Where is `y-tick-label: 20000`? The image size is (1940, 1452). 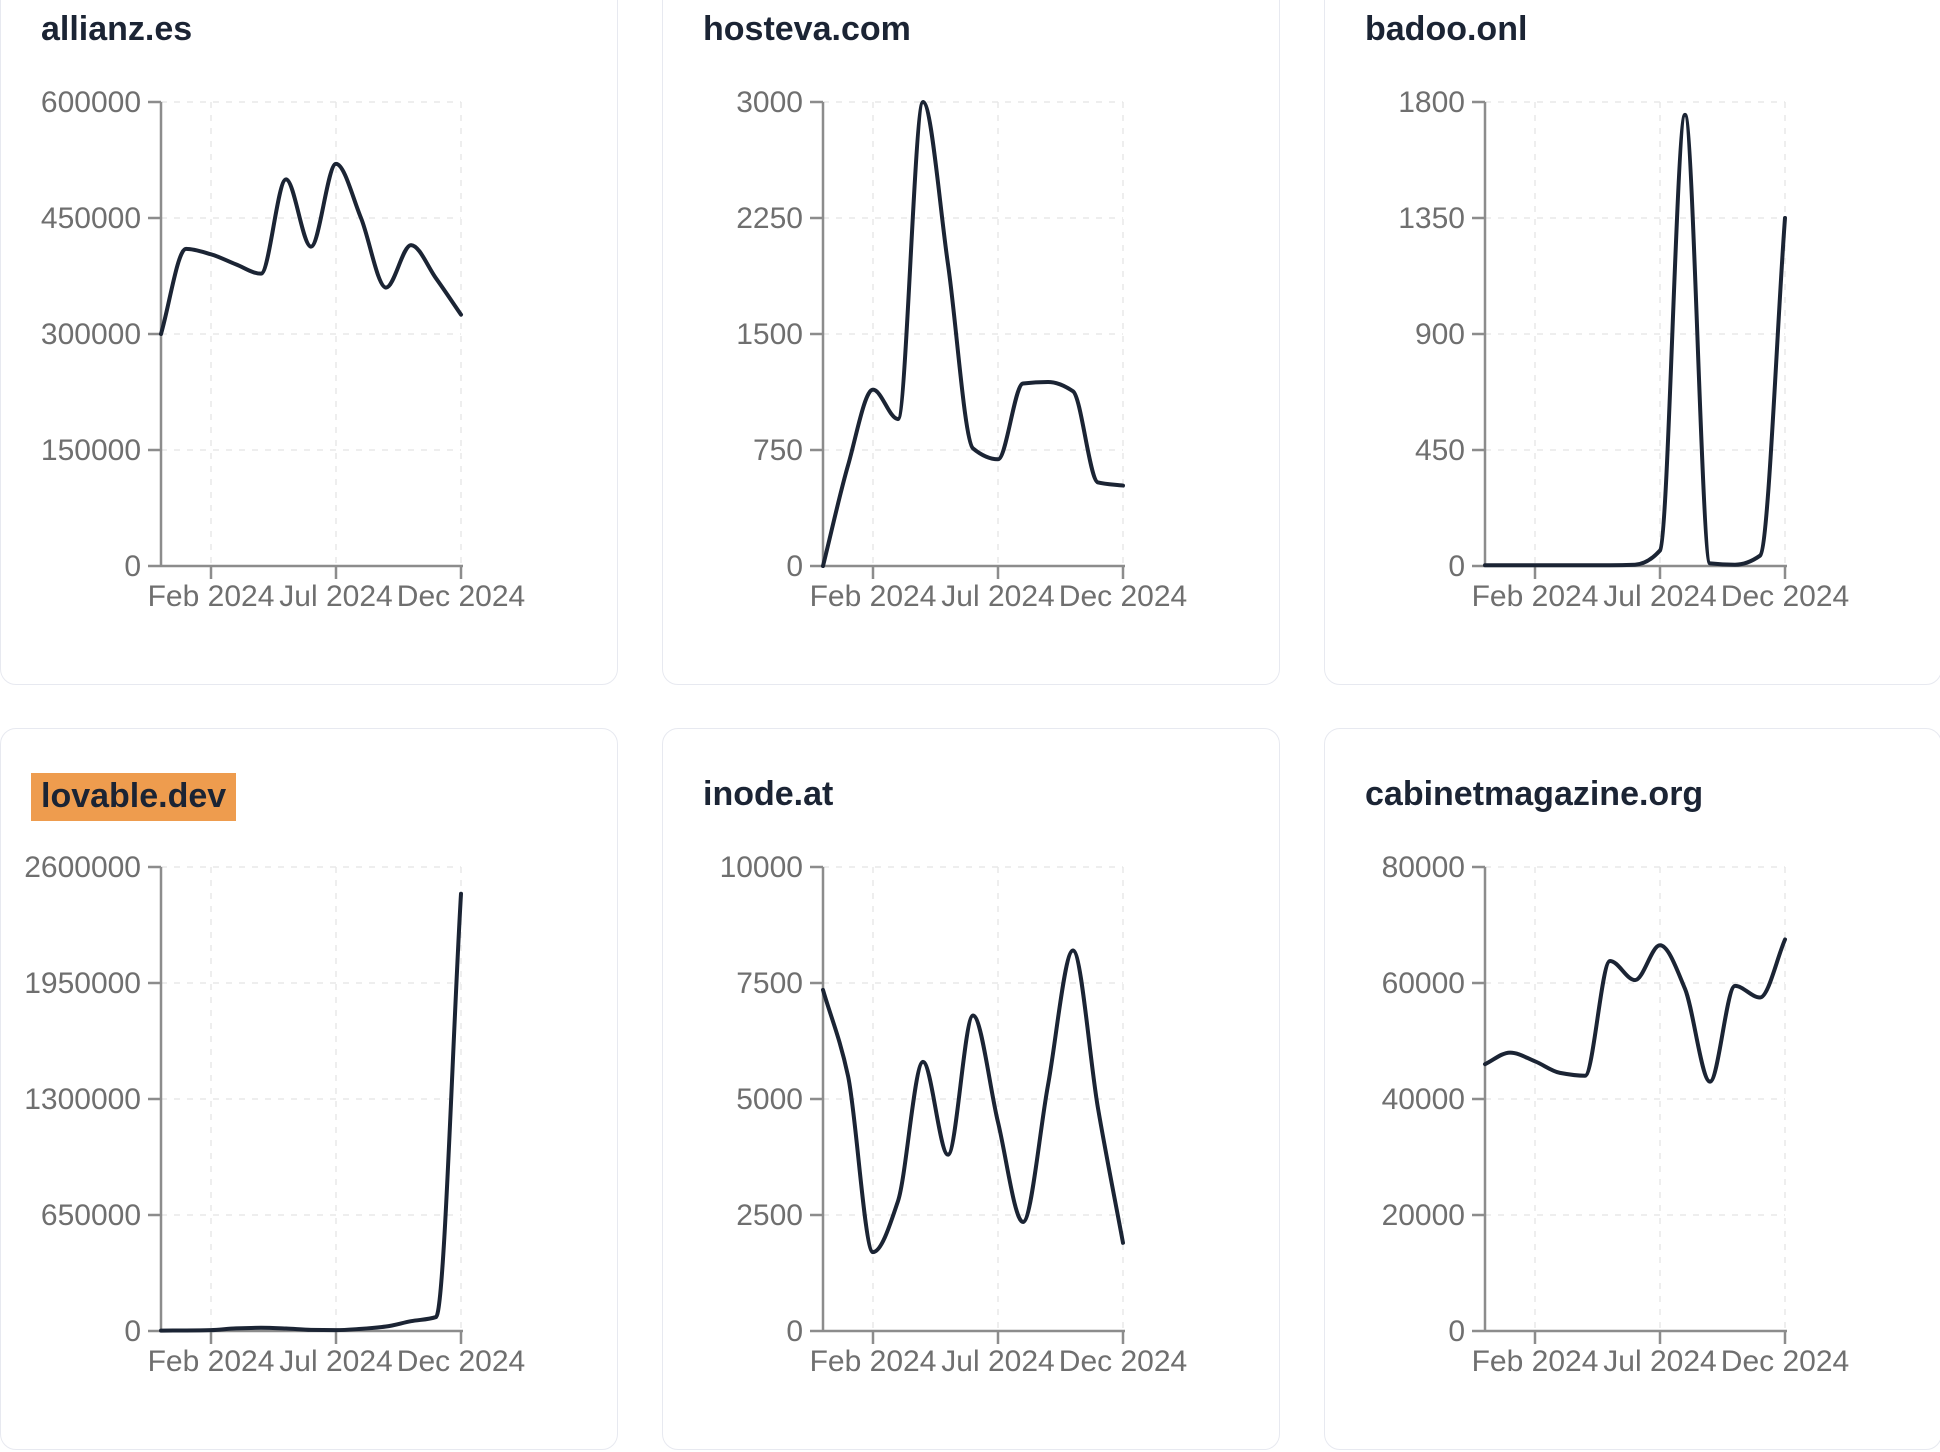 y-tick-label: 20000 is located at coordinates (1423, 1215).